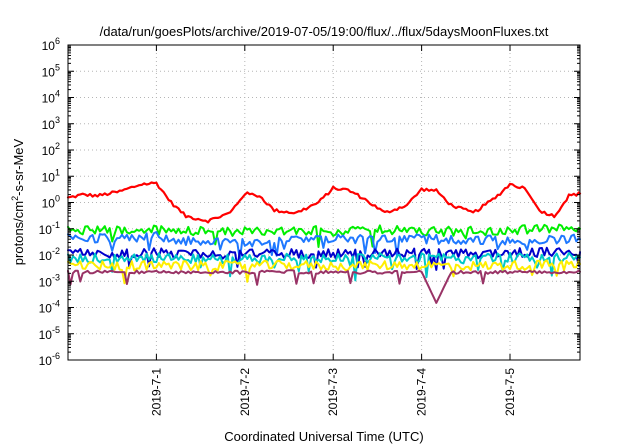  Describe the element at coordinates (57, 67) in the screenshot. I see `y-tick-exponent: 5` at that location.